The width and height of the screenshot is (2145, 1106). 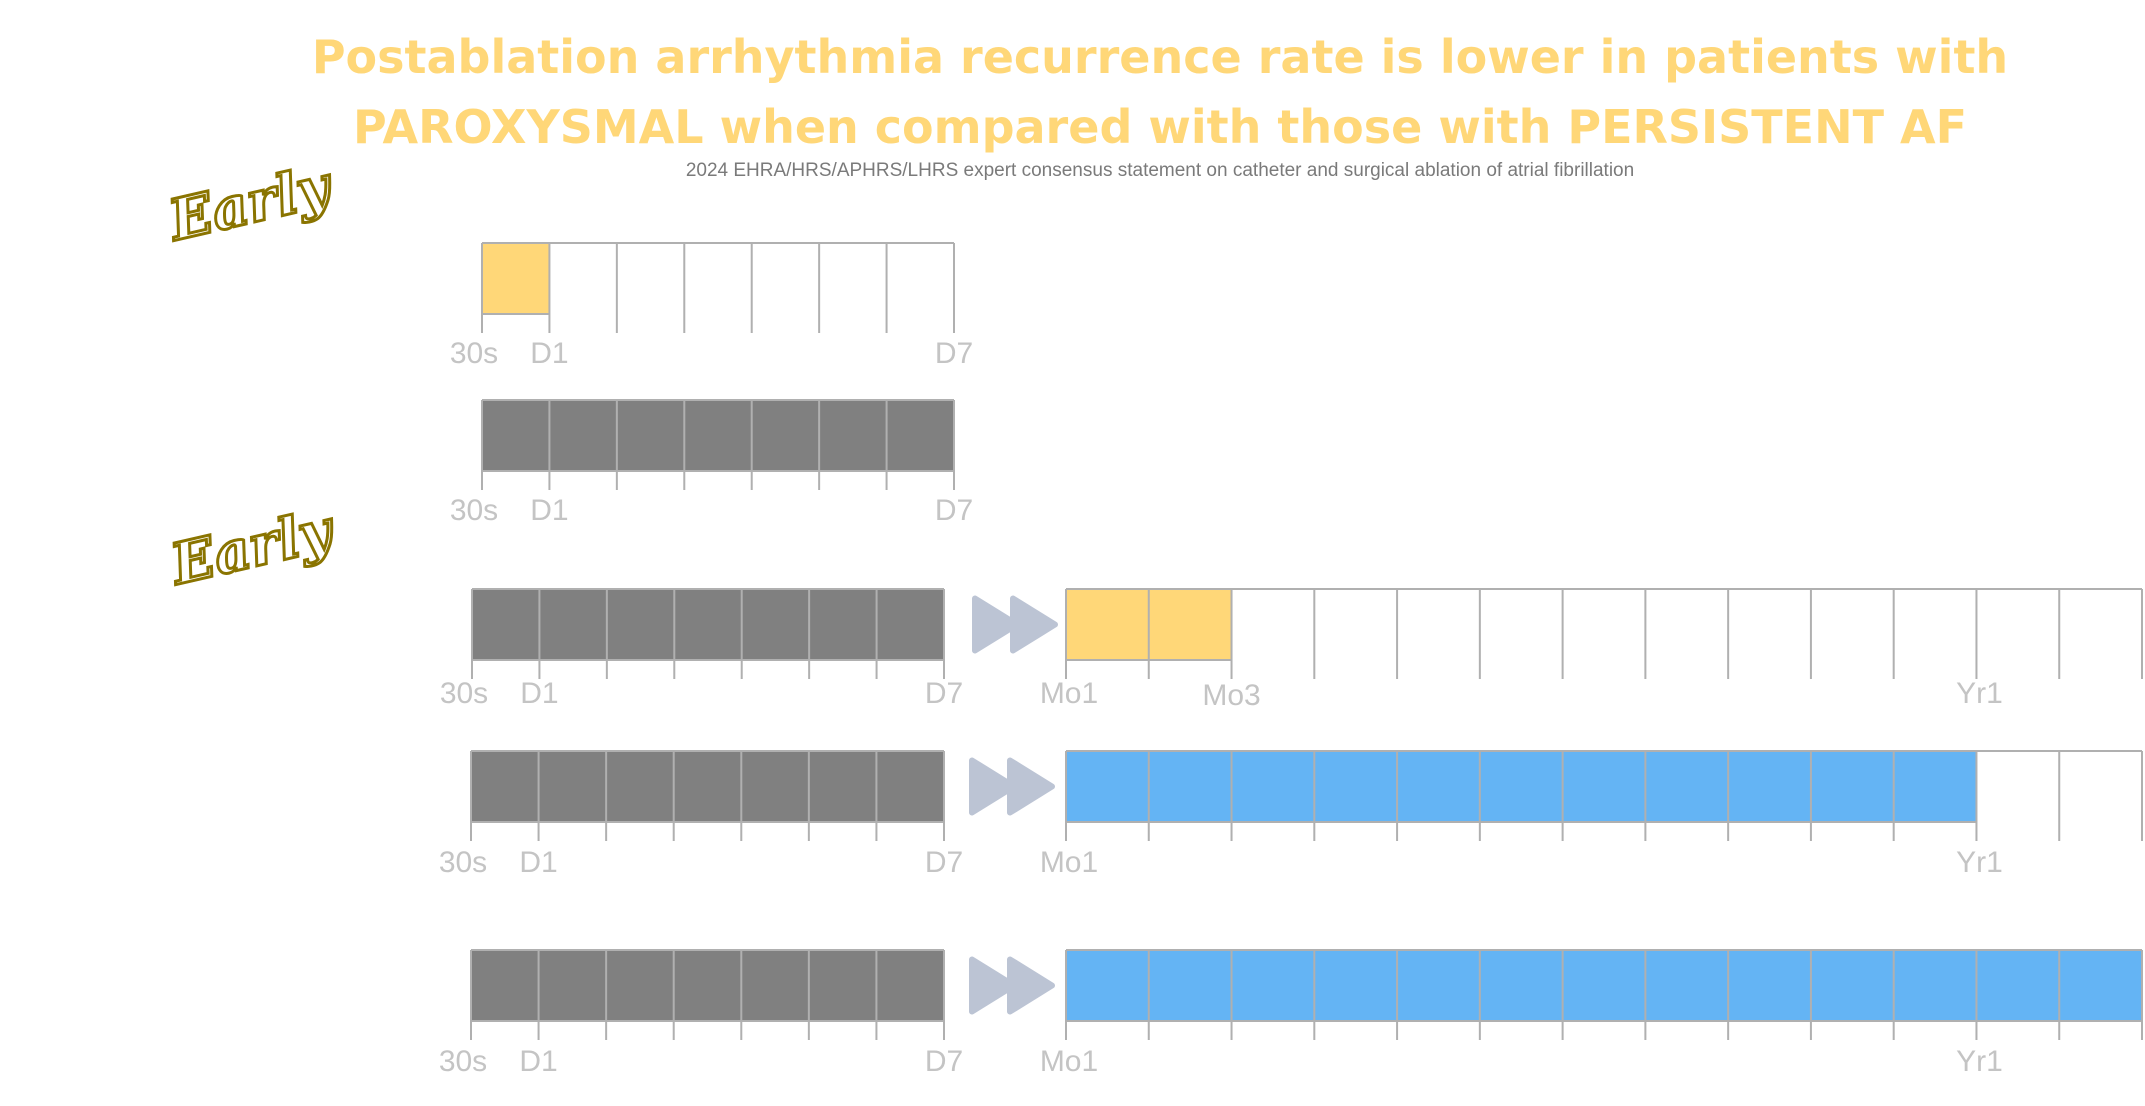 I want to click on early-timeline-1: 30s D1 D7, so click(x=711, y=306).